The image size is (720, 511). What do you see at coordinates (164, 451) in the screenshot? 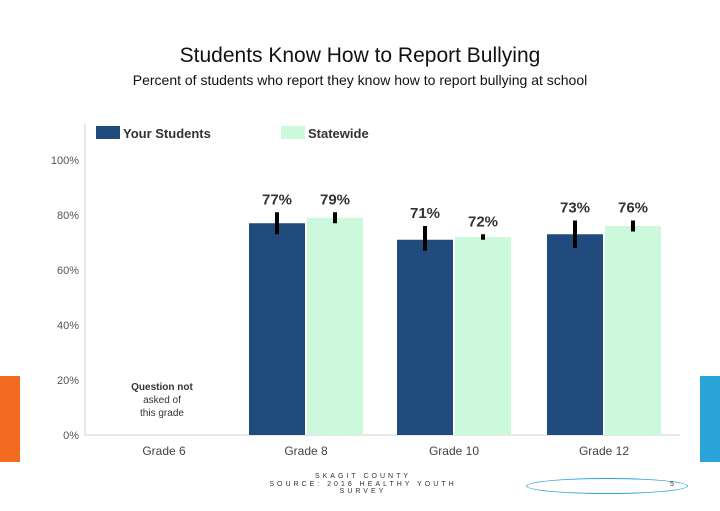
I see `x-tick-label: Grade 6` at bounding box center [164, 451].